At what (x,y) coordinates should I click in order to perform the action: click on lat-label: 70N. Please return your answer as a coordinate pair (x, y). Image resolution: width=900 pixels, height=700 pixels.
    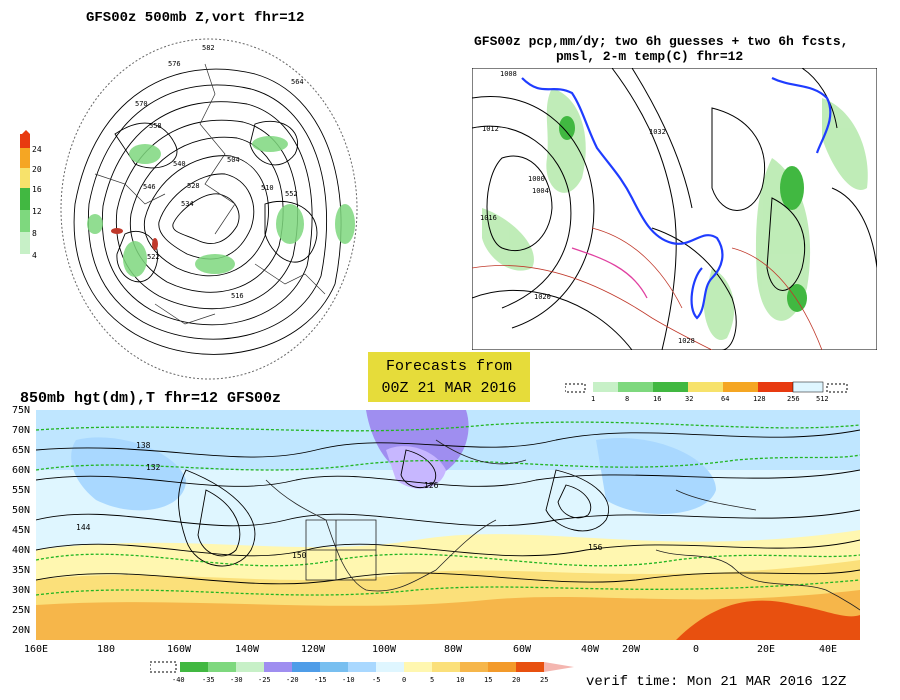
    Looking at the image, I should click on (20, 430).